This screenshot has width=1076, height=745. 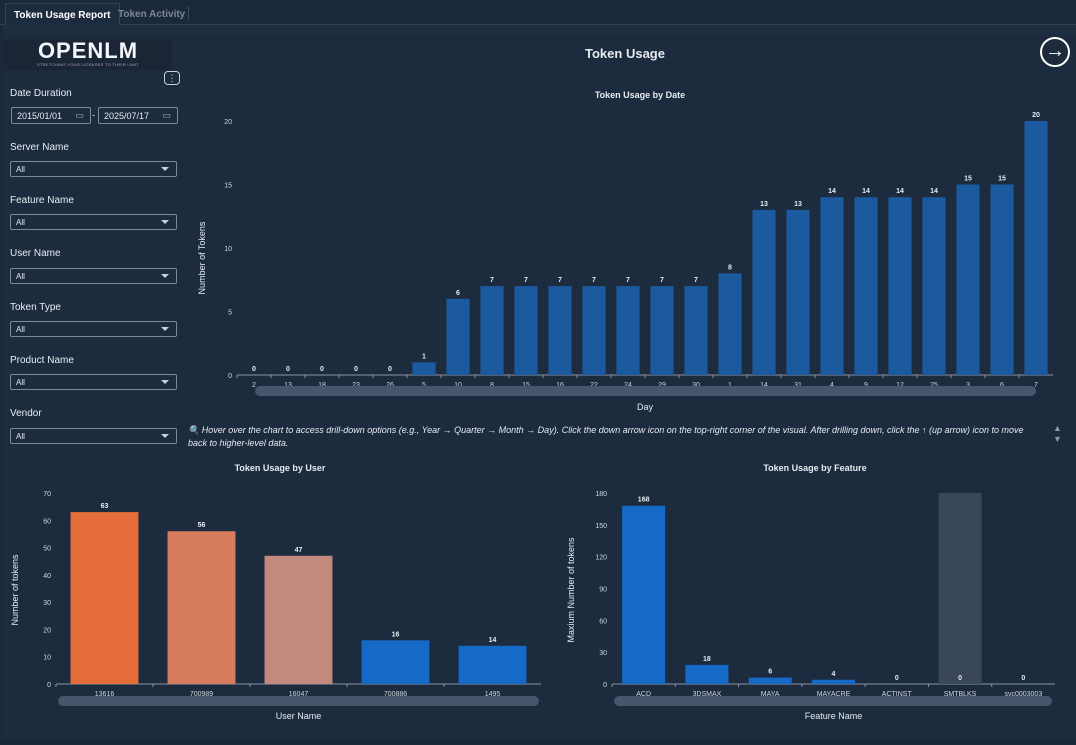 I want to click on chart-title-by-user: Token Usage by User, so click(x=280, y=468).